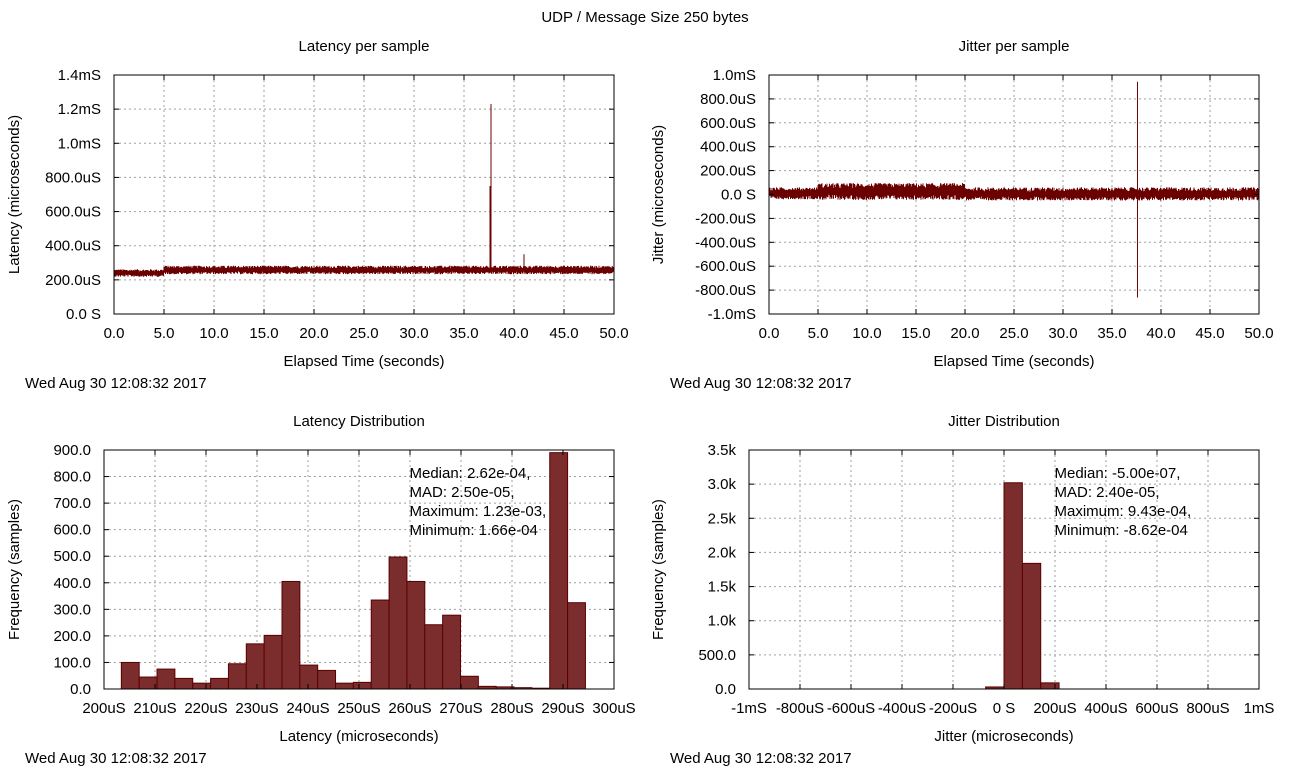 Image resolution: width=1290 pixels, height=770 pixels. I want to click on y-tick-label: 0.0, so click(80, 689).